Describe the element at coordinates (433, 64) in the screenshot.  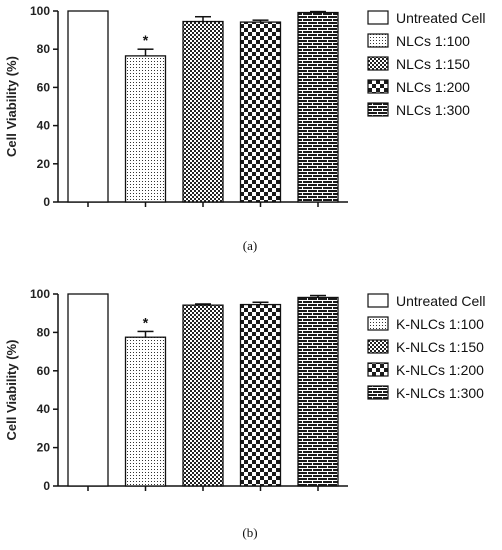
I see `legend-label: NLCs 1:150` at that location.